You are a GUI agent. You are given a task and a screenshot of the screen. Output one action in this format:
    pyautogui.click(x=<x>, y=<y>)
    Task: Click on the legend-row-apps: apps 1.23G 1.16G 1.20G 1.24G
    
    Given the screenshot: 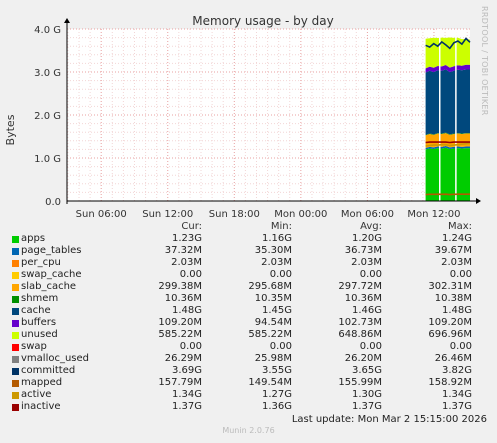 What is the action you would take?
    pyautogui.click(x=250, y=239)
    